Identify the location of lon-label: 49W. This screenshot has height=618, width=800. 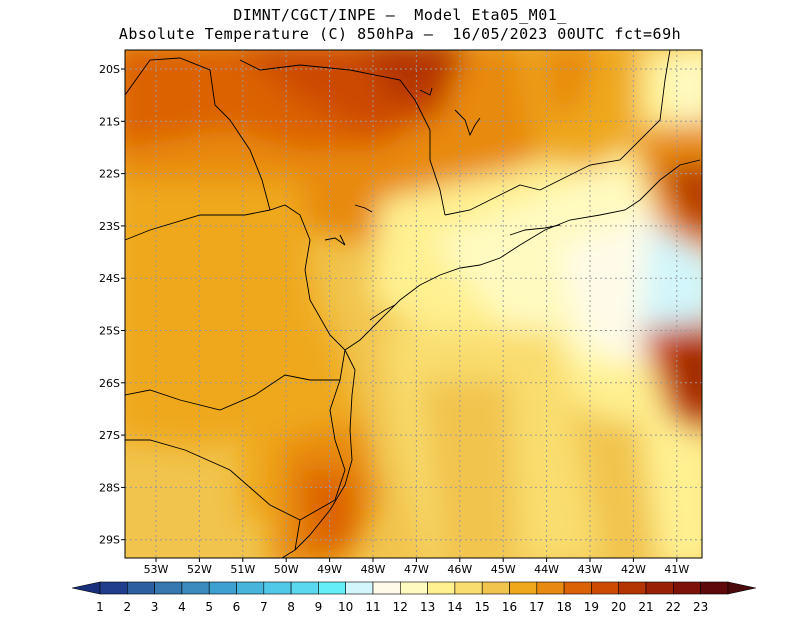
(329, 569).